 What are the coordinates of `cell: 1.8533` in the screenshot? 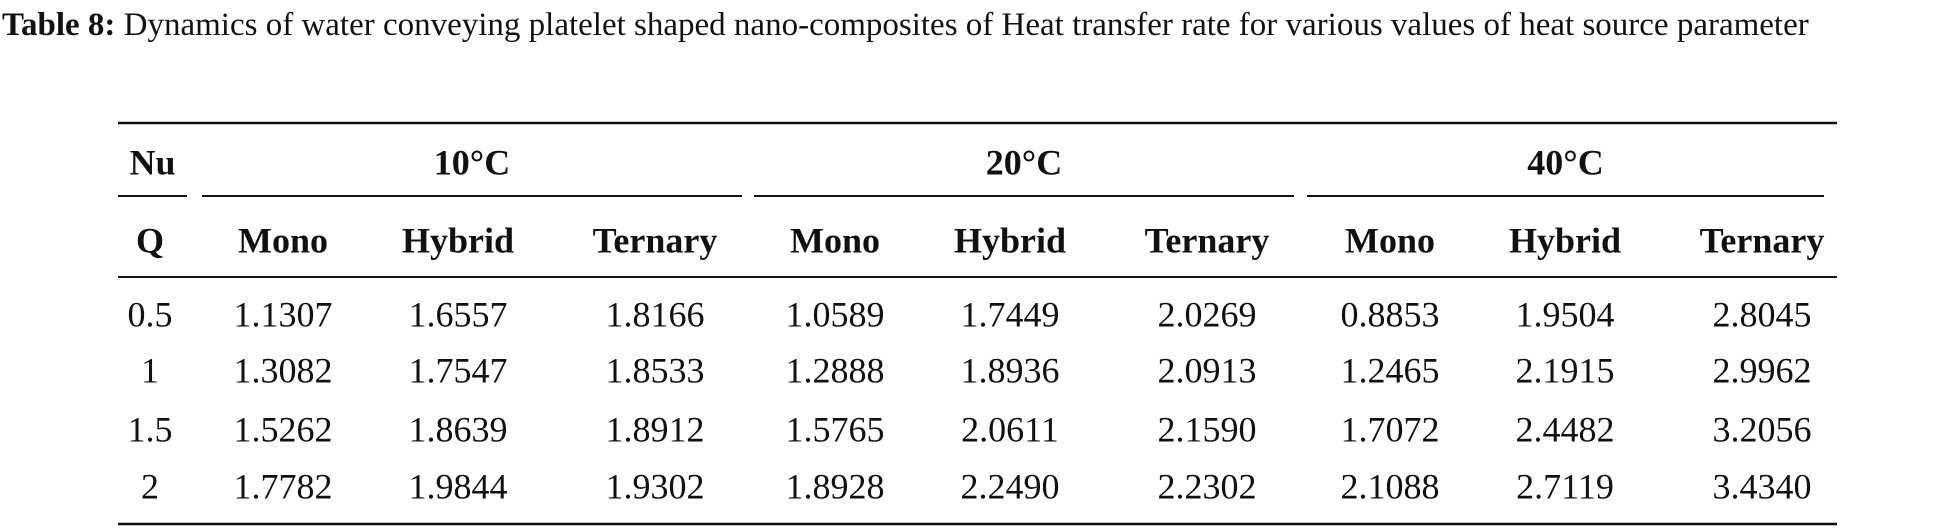 It's located at (655, 370).